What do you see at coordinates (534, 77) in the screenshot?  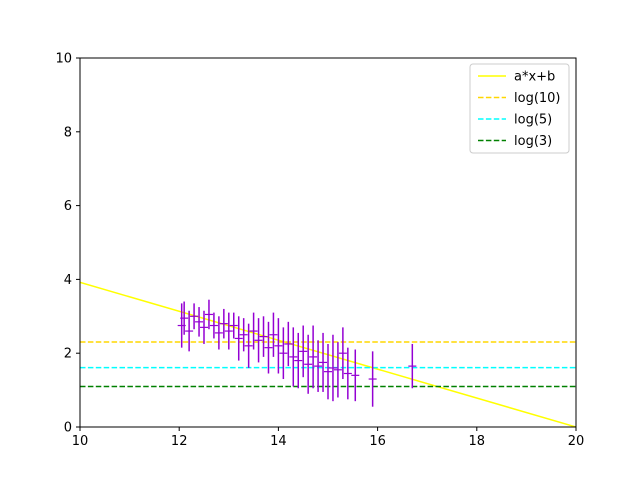 I see `legend-label: a*x+b` at bounding box center [534, 77].